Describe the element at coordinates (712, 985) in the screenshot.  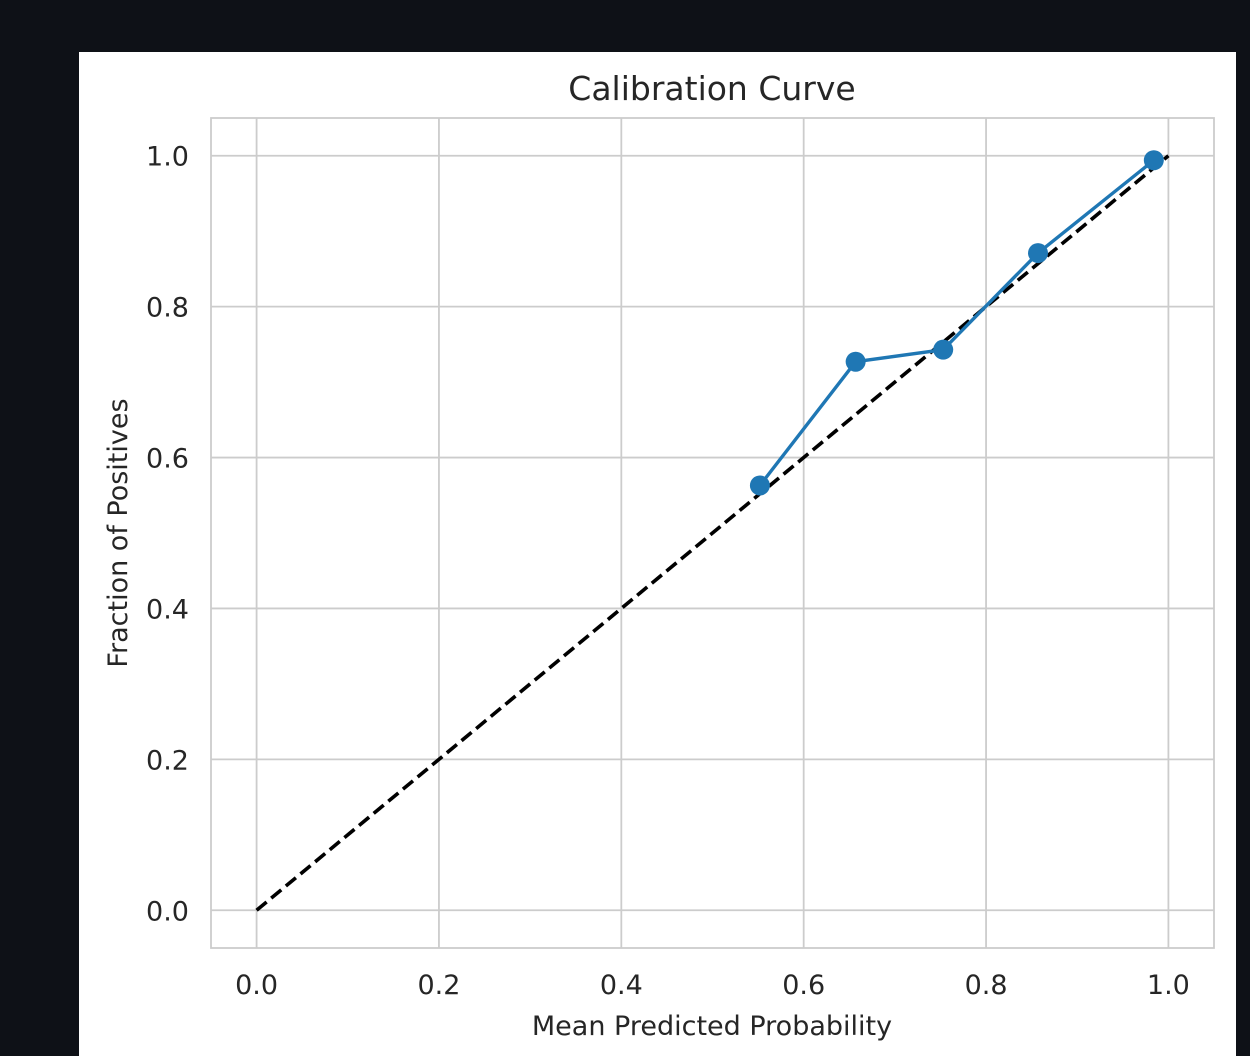
I see `x-tick-labels: 0.0 0.2 0.4 0.6 0.8 1.0` at that location.